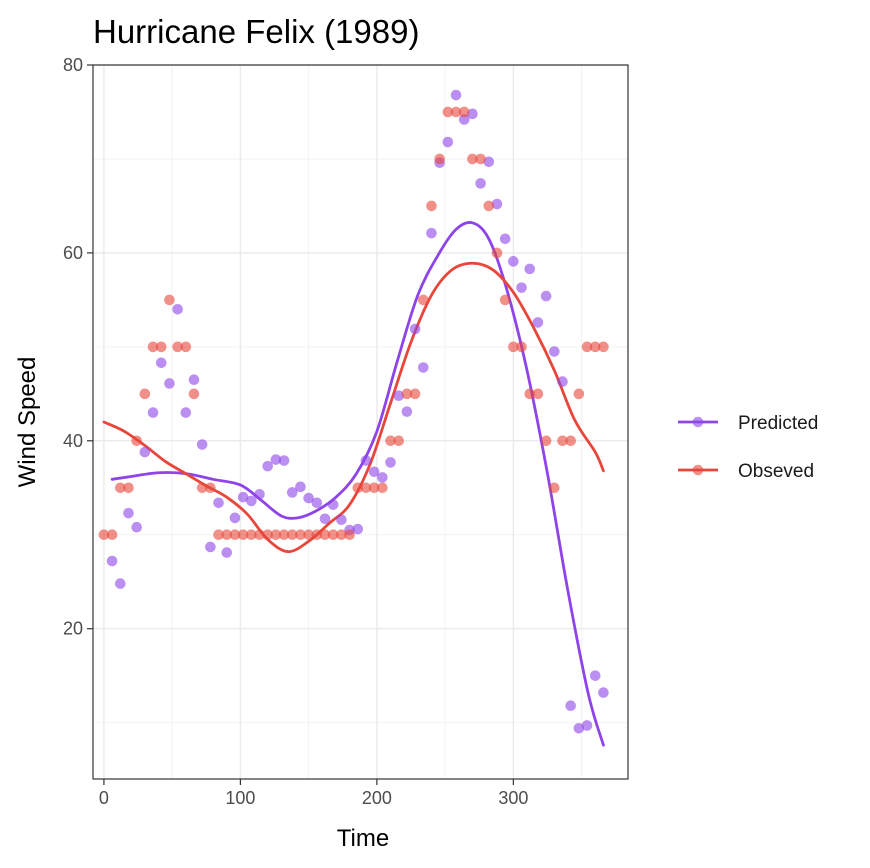  Describe the element at coordinates (73, 253) in the screenshot. I see `y-tick-label: 60` at that location.